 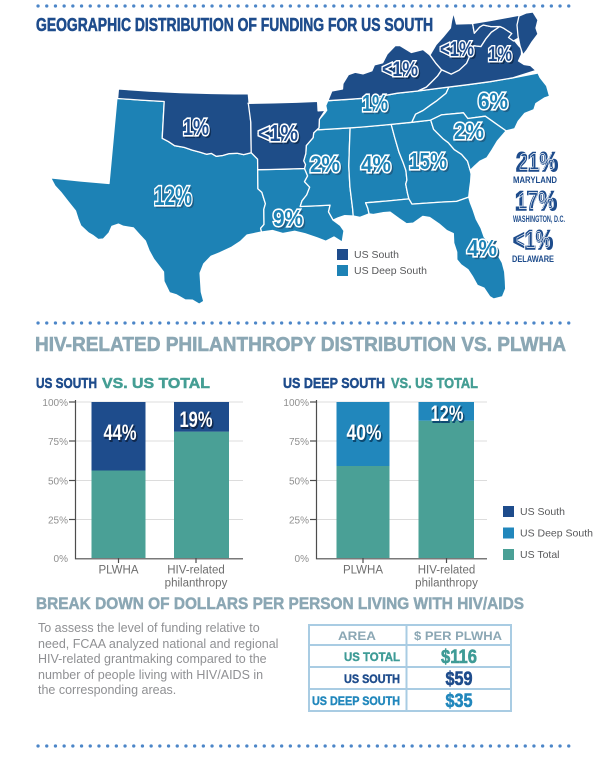 What do you see at coordinates (150, 675) in the screenshot?
I see `svg-text:number of people living with H: number of people living with HIV/AIDS in` at bounding box center [150, 675].